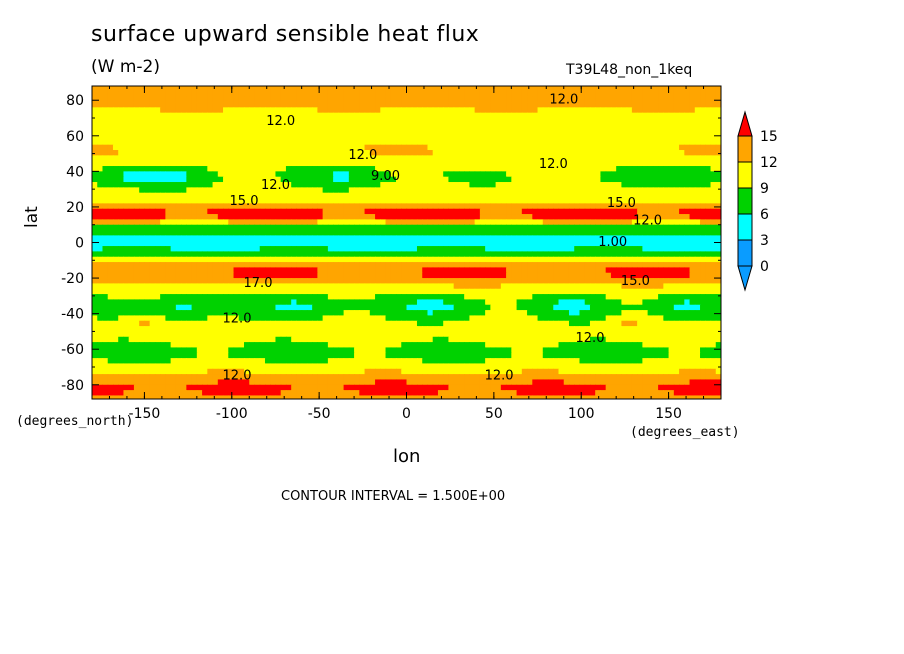 This screenshot has height=654, width=904. What do you see at coordinates (685, 432) in the screenshot?
I see `x-axis-unit-label: (degrees_east)` at bounding box center [685, 432].